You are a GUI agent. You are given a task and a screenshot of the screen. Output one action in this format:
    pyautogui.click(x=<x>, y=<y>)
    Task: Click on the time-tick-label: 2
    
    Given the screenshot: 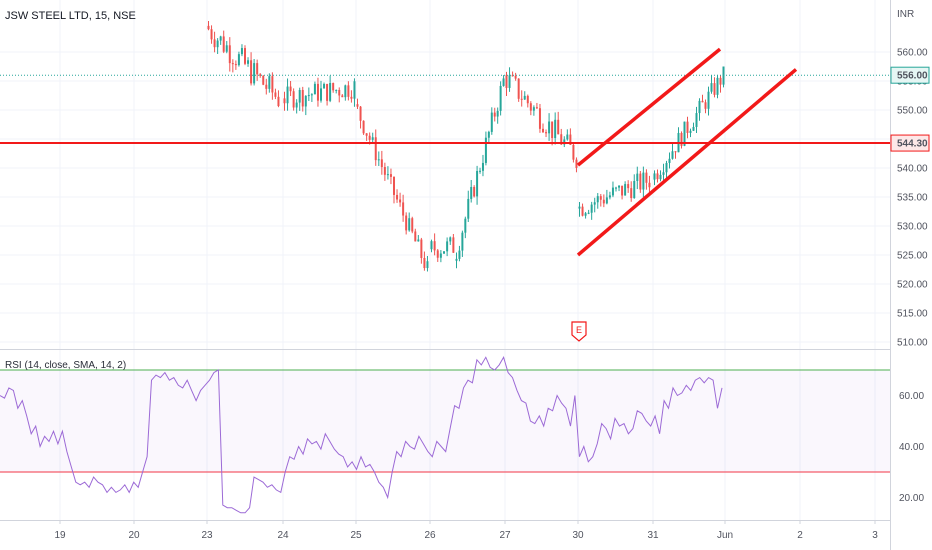 What is the action you would take?
    pyautogui.click(x=800, y=535)
    